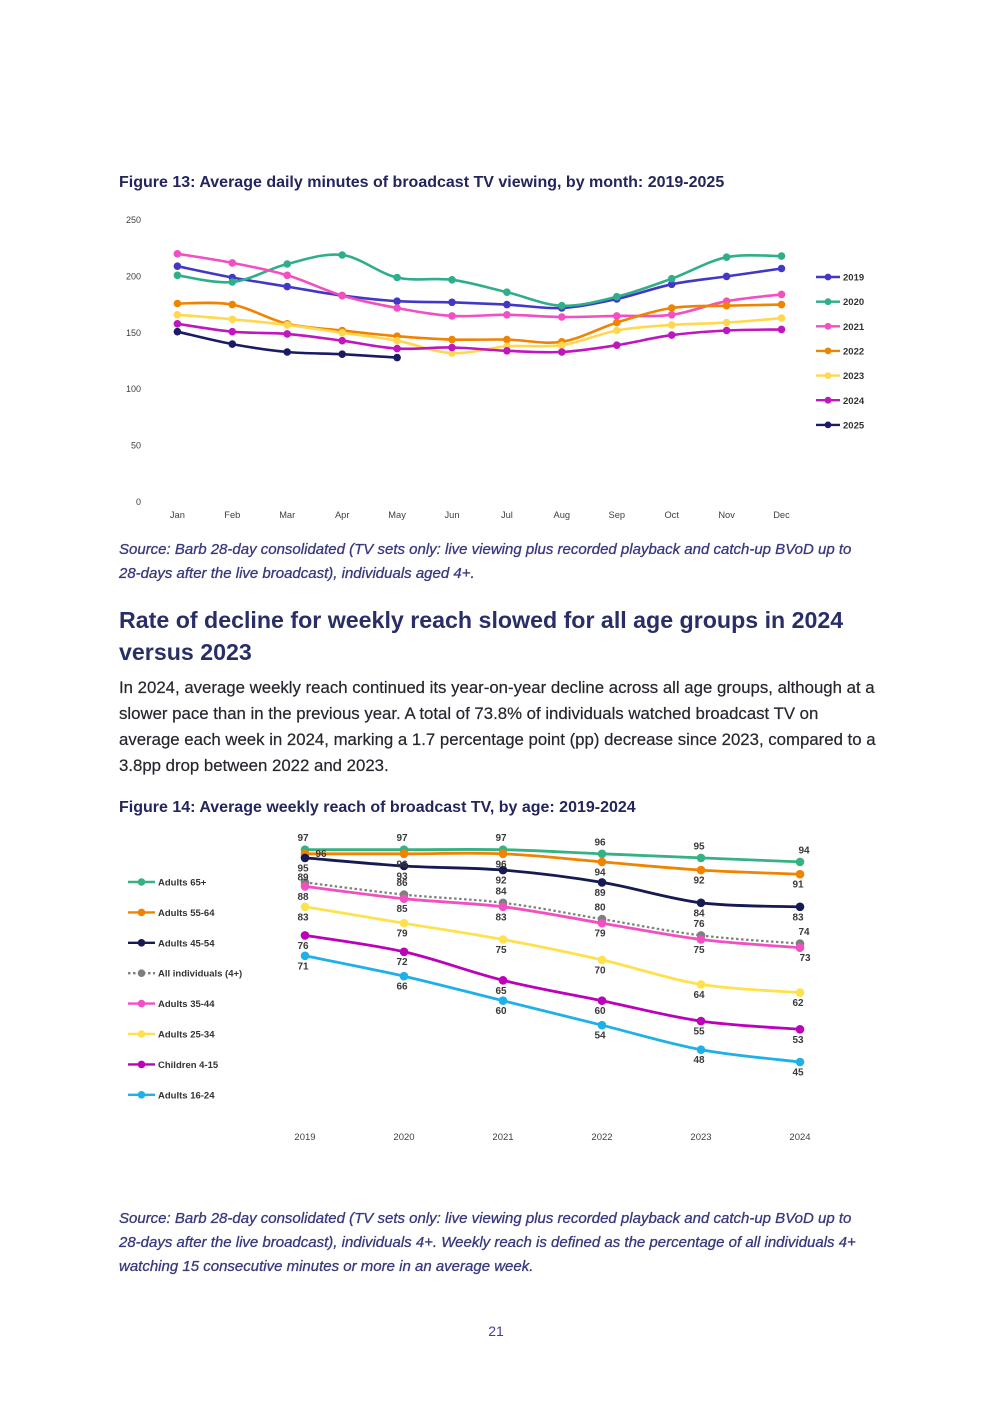 This screenshot has height=1403, width=992. What do you see at coordinates (303, 966) in the screenshot?
I see `svg-text: 71` at bounding box center [303, 966].